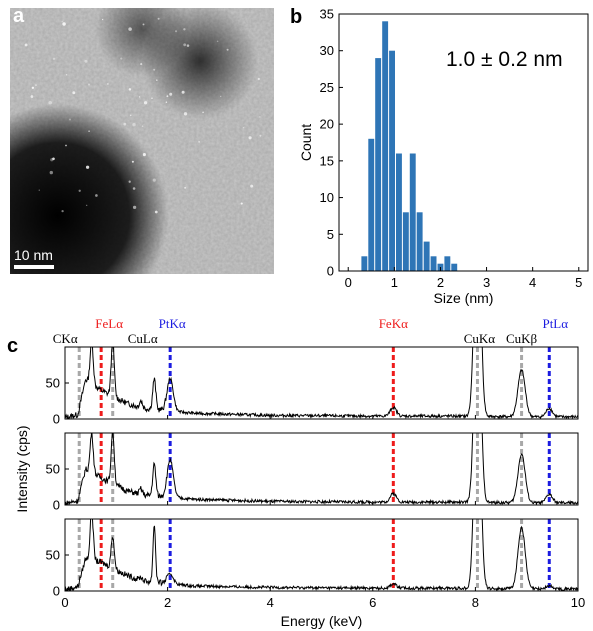 This screenshot has height=631, width=593. What do you see at coordinates (306, 142) in the screenshot?
I see `y-axis-label: Count` at bounding box center [306, 142].